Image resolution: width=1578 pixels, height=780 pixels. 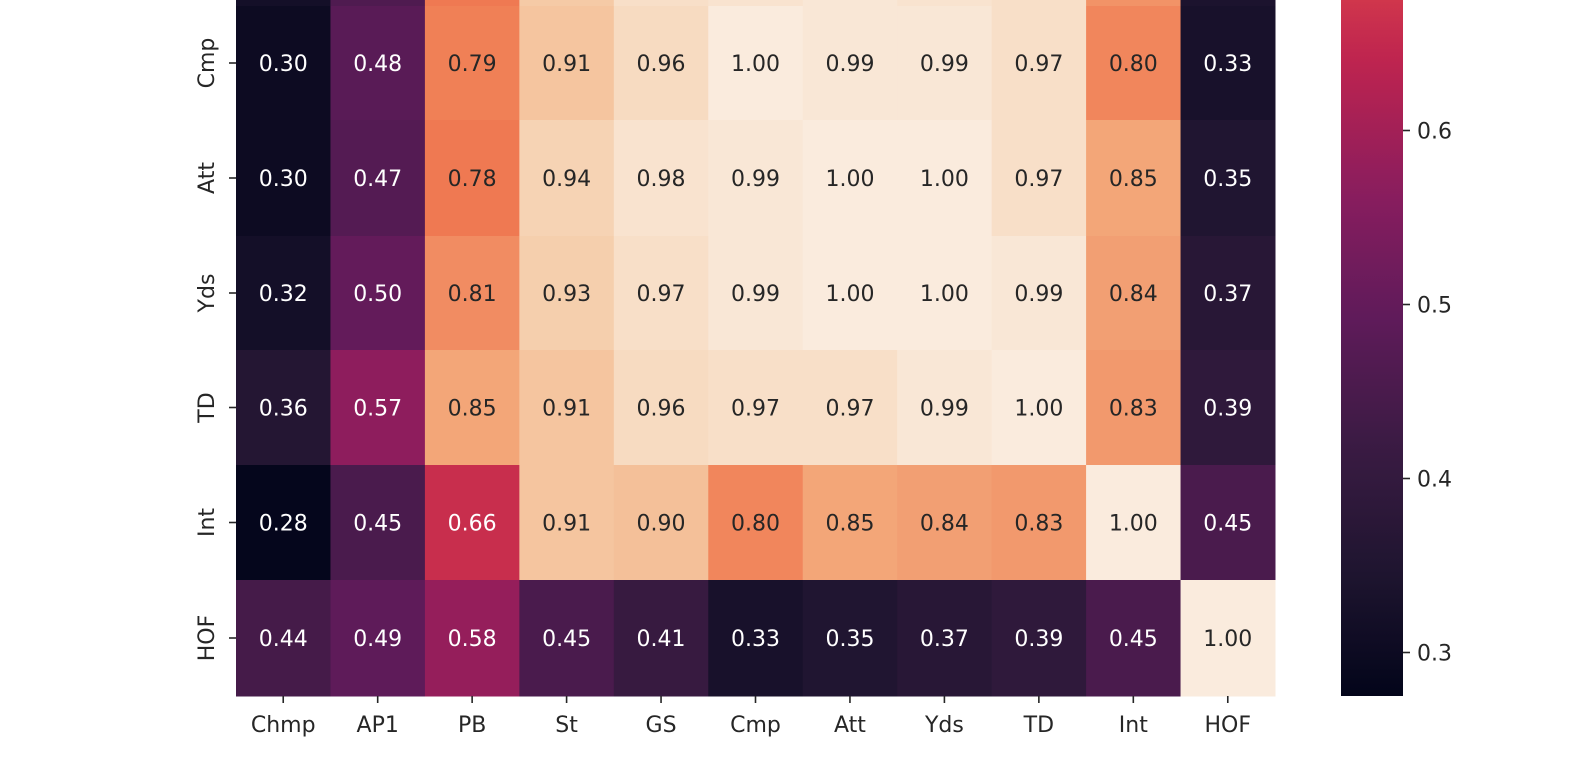 What do you see at coordinates (661, 725) in the screenshot?
I see `x-tick-label: GS` at bounding box center [661, 725].